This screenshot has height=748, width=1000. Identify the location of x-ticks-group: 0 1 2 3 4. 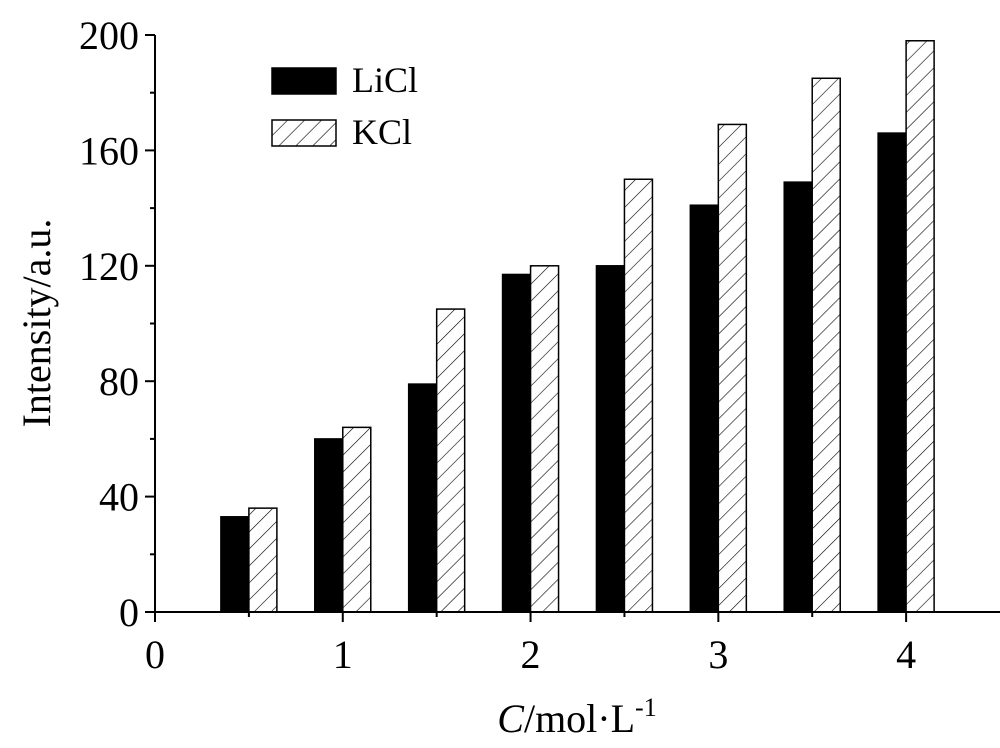
(530, 644).